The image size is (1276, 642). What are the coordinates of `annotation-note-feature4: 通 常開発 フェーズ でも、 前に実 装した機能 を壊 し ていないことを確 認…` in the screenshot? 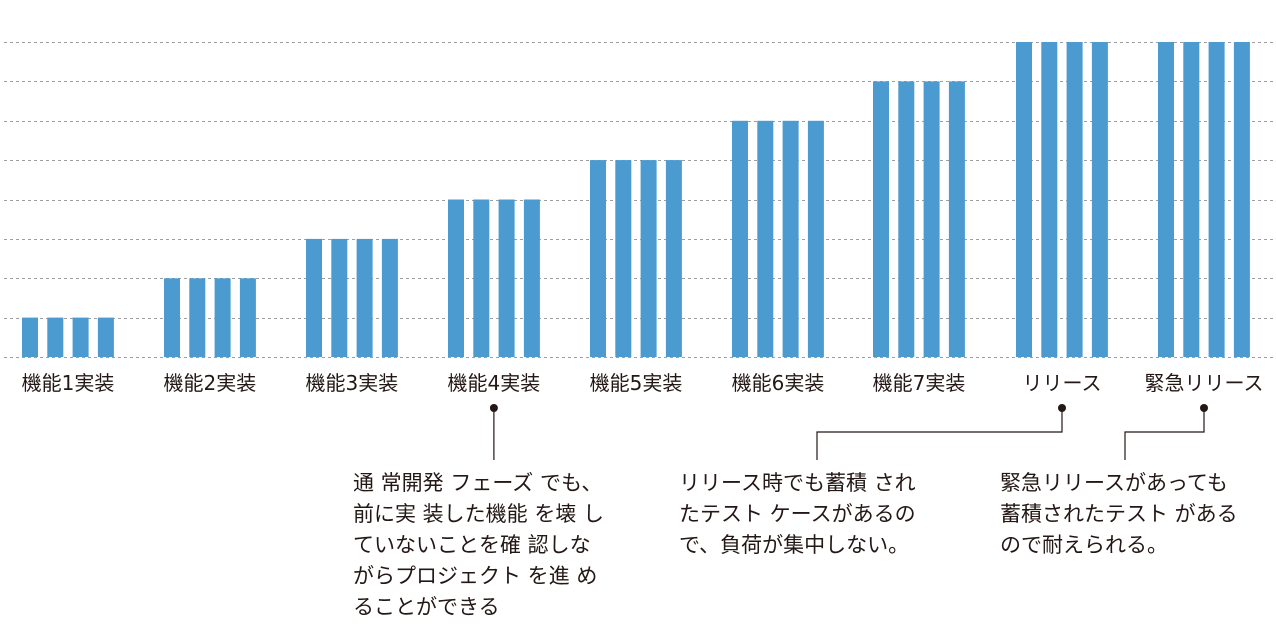 It's located at (498, 545).